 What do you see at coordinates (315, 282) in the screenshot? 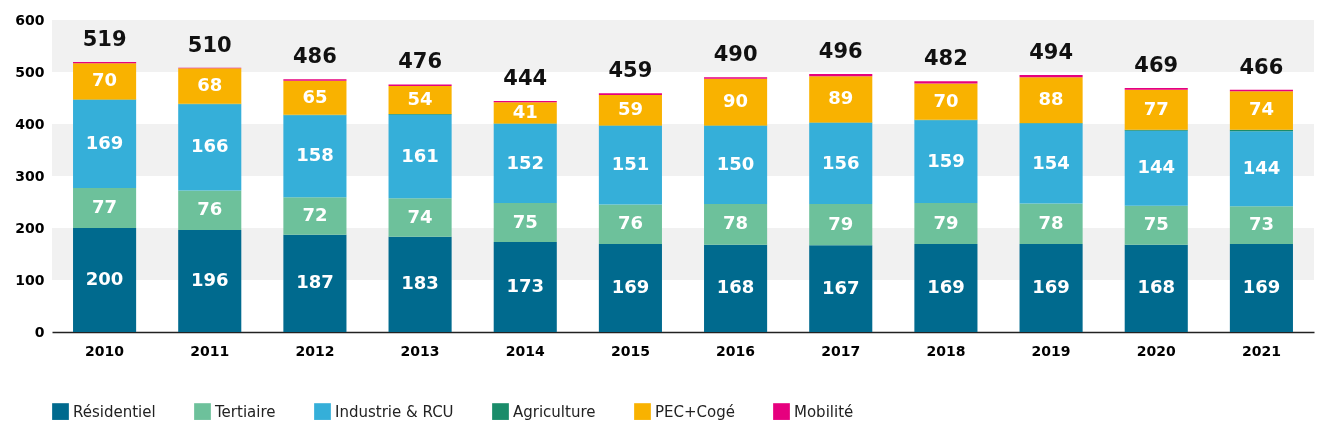
I see `data-label: 187` at bounding box center [315, 282].